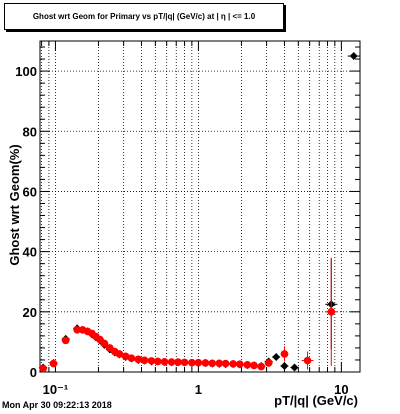 This screenshot has height=414, width=400. Describe the element at coordinates (30, 131) in the screenshot. I see `y-tick-label: 80` at that location.